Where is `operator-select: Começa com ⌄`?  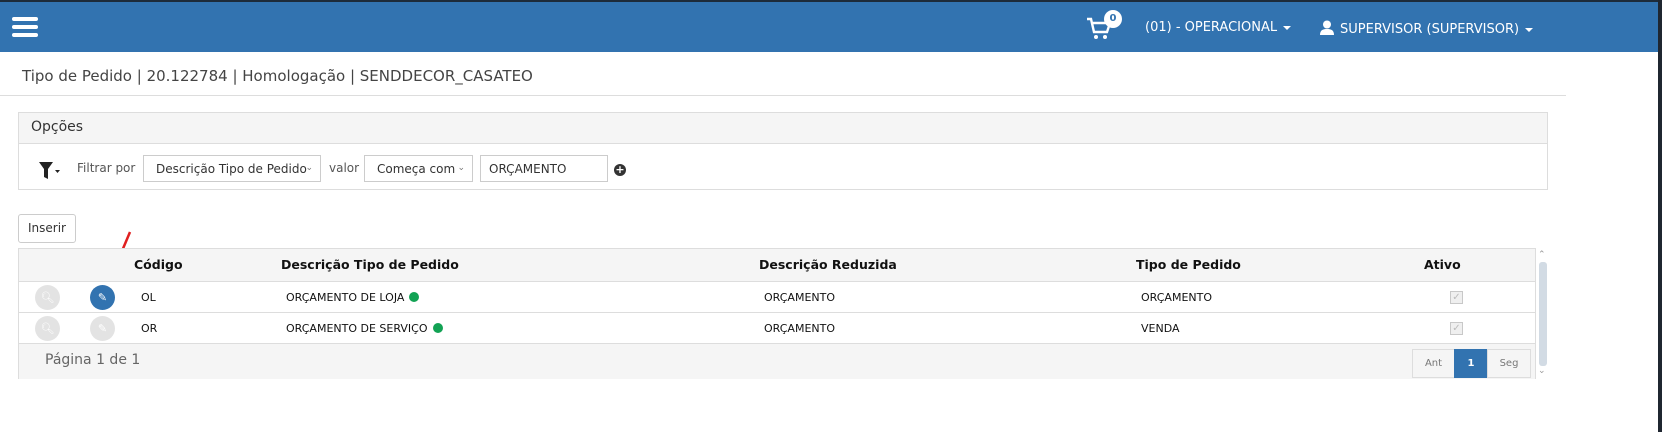 operator-select: Começa com ⌄ is located at coordinates (418, 168).